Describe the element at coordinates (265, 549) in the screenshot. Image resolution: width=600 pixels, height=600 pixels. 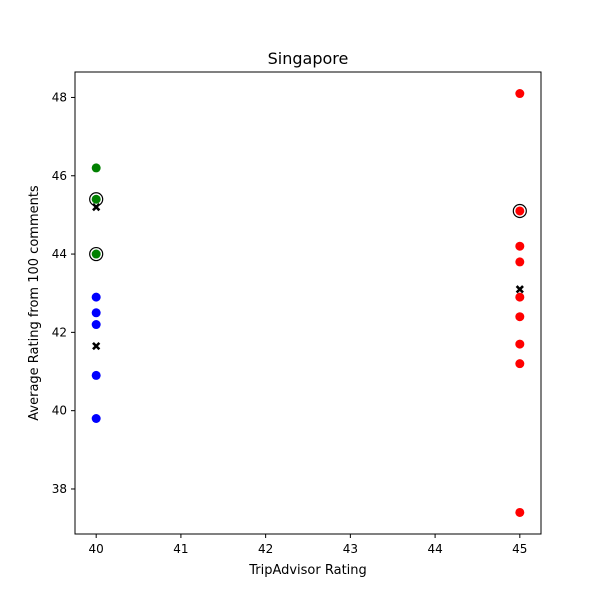
I see `x-tick-label: 42` at that location.